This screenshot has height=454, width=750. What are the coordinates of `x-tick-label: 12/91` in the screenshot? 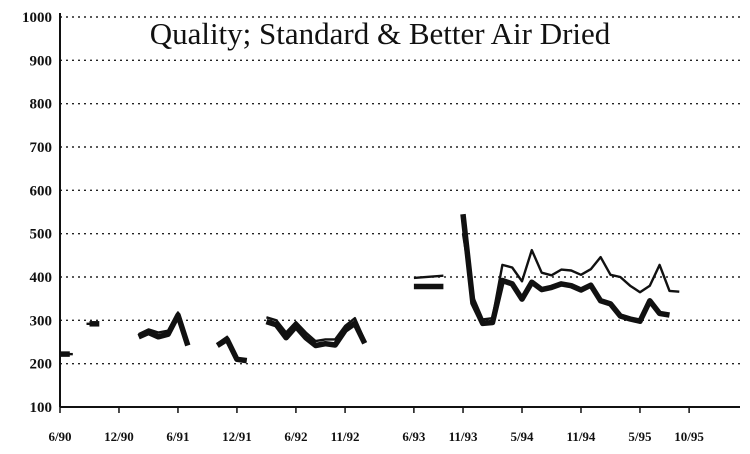 It's located at (237, 436).